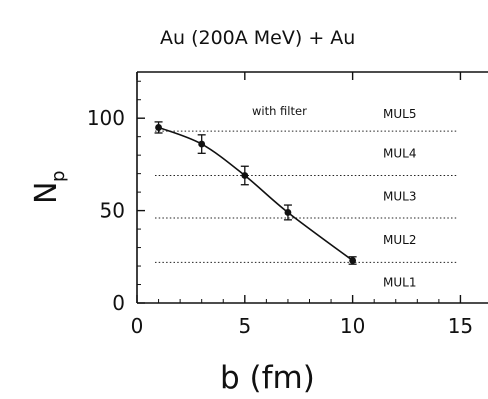 The height and width of the screenshot is (399, 488). I want to click on x-tick-label: 15, so click(460, 326).